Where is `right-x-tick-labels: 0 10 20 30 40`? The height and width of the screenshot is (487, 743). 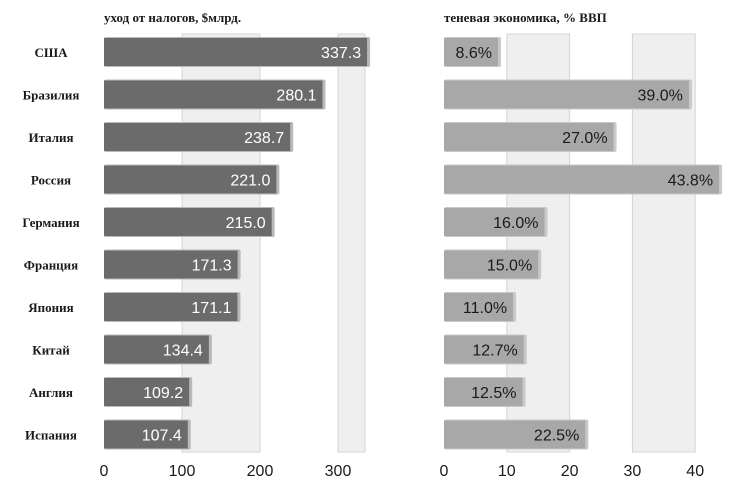 right-x-tick-labels: 0 10 20 30 40 is located at coordinates (572, 471).